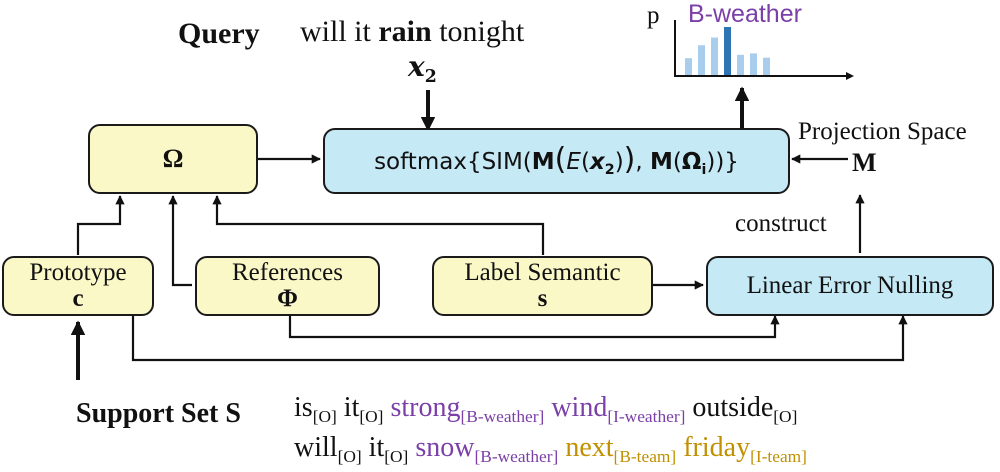 This screenshot has height=472, width=1000. I want to click on prototype-label: Prototype, so click(78, 272).